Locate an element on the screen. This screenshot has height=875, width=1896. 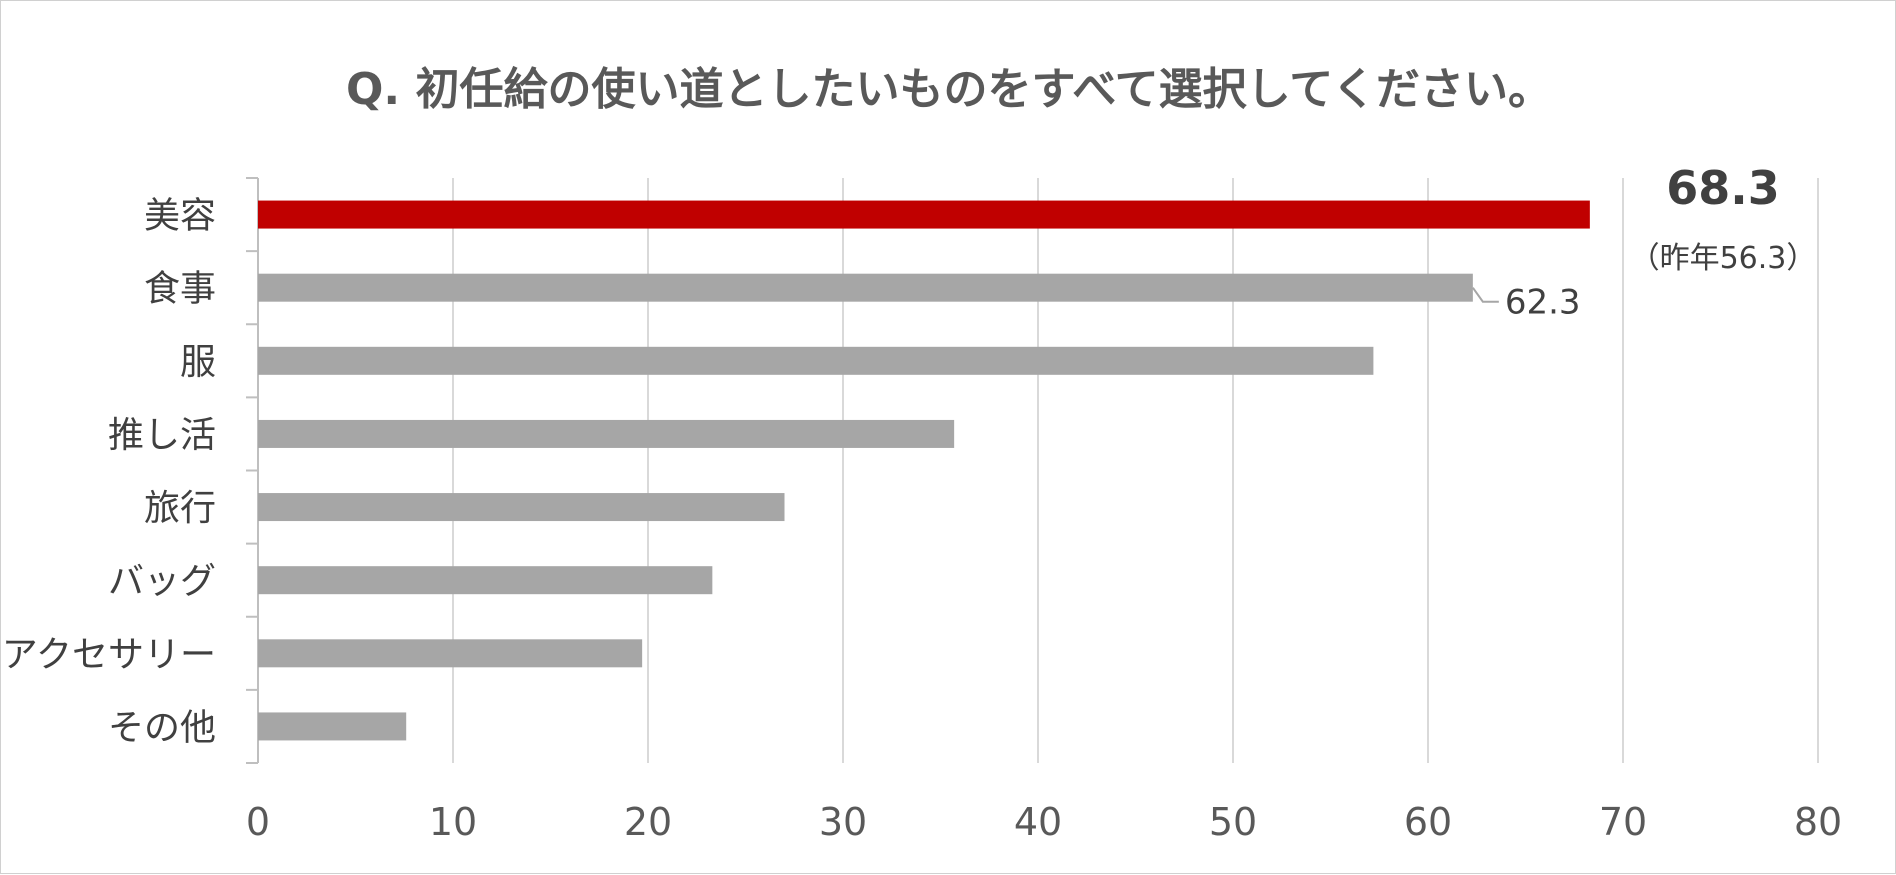
x-tick-label: 80 is located at coordinates (1818, 822).